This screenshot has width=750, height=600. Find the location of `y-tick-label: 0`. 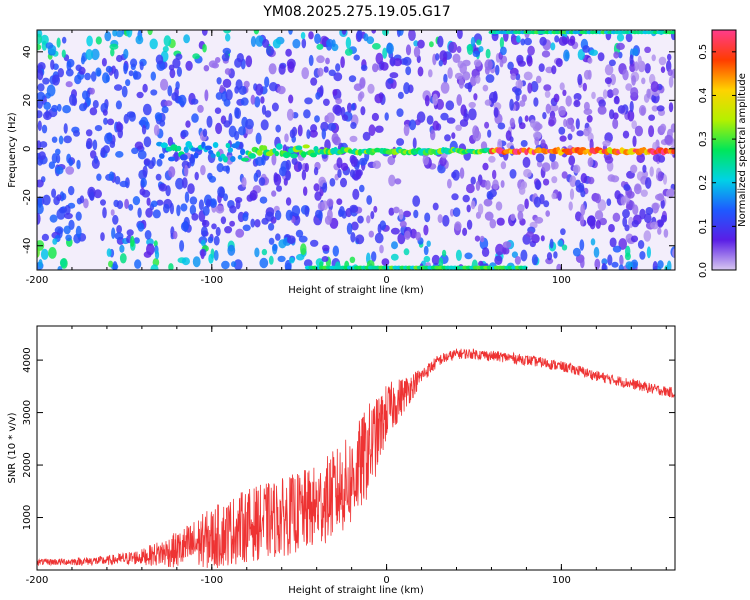

y-tick-label: 0 is located at coordinates (27, 149).